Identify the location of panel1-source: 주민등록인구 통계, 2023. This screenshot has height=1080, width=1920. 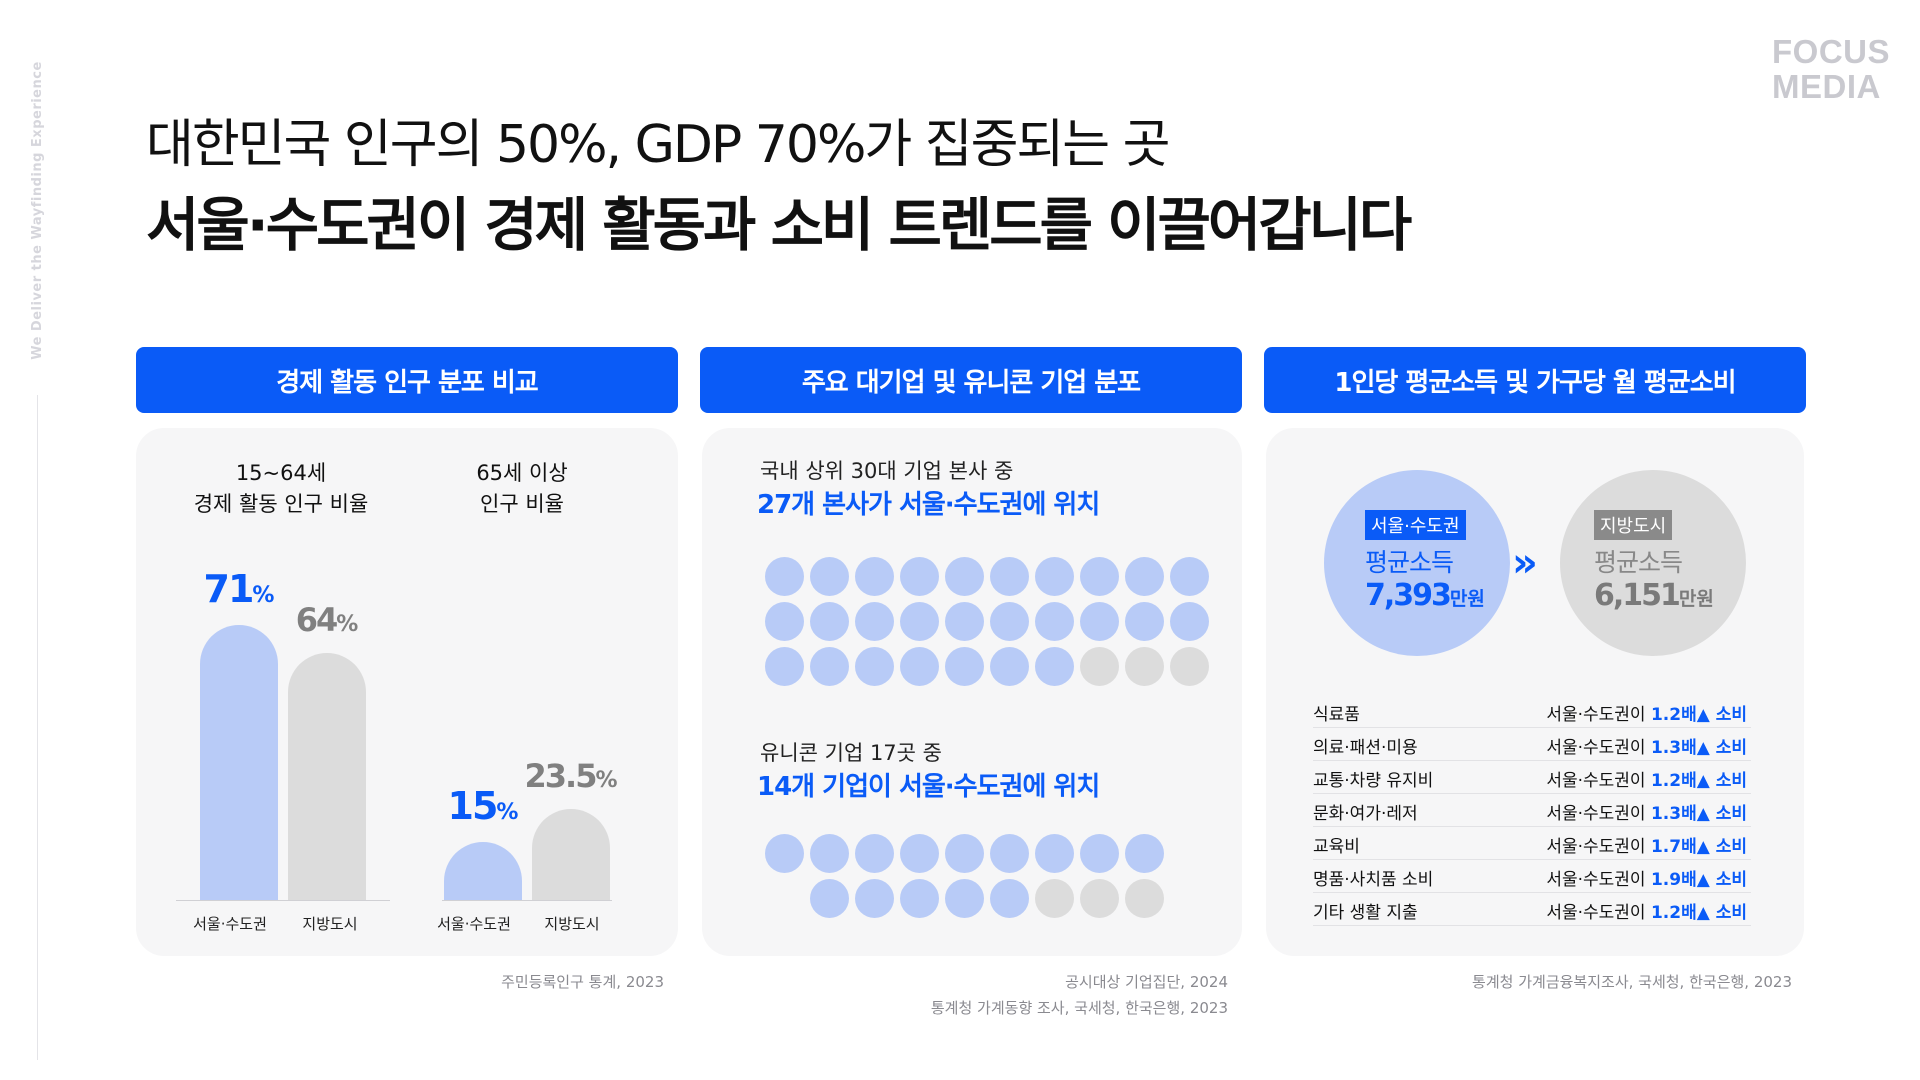
(582, 982).